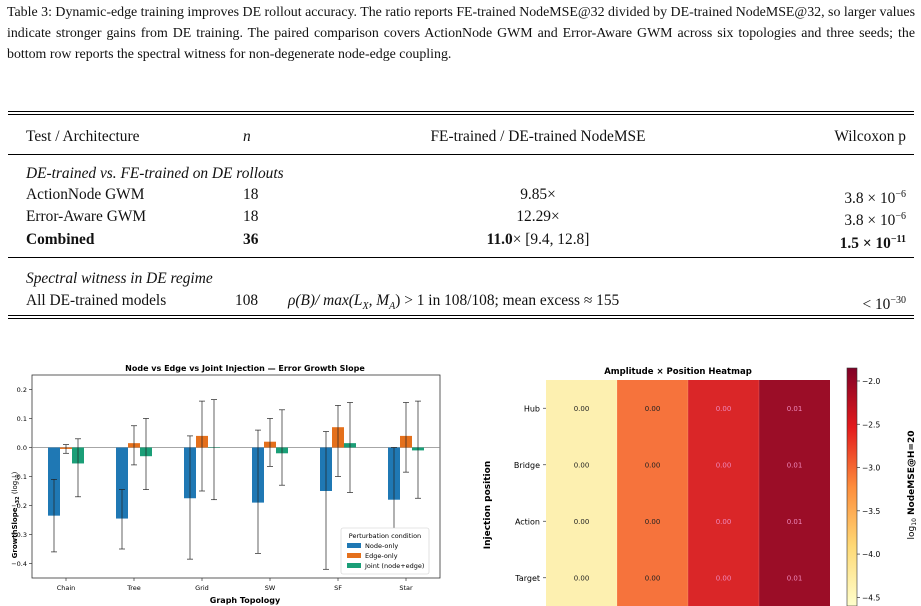  I want to click on row-erroraware-n: 18, so click(251, 216).